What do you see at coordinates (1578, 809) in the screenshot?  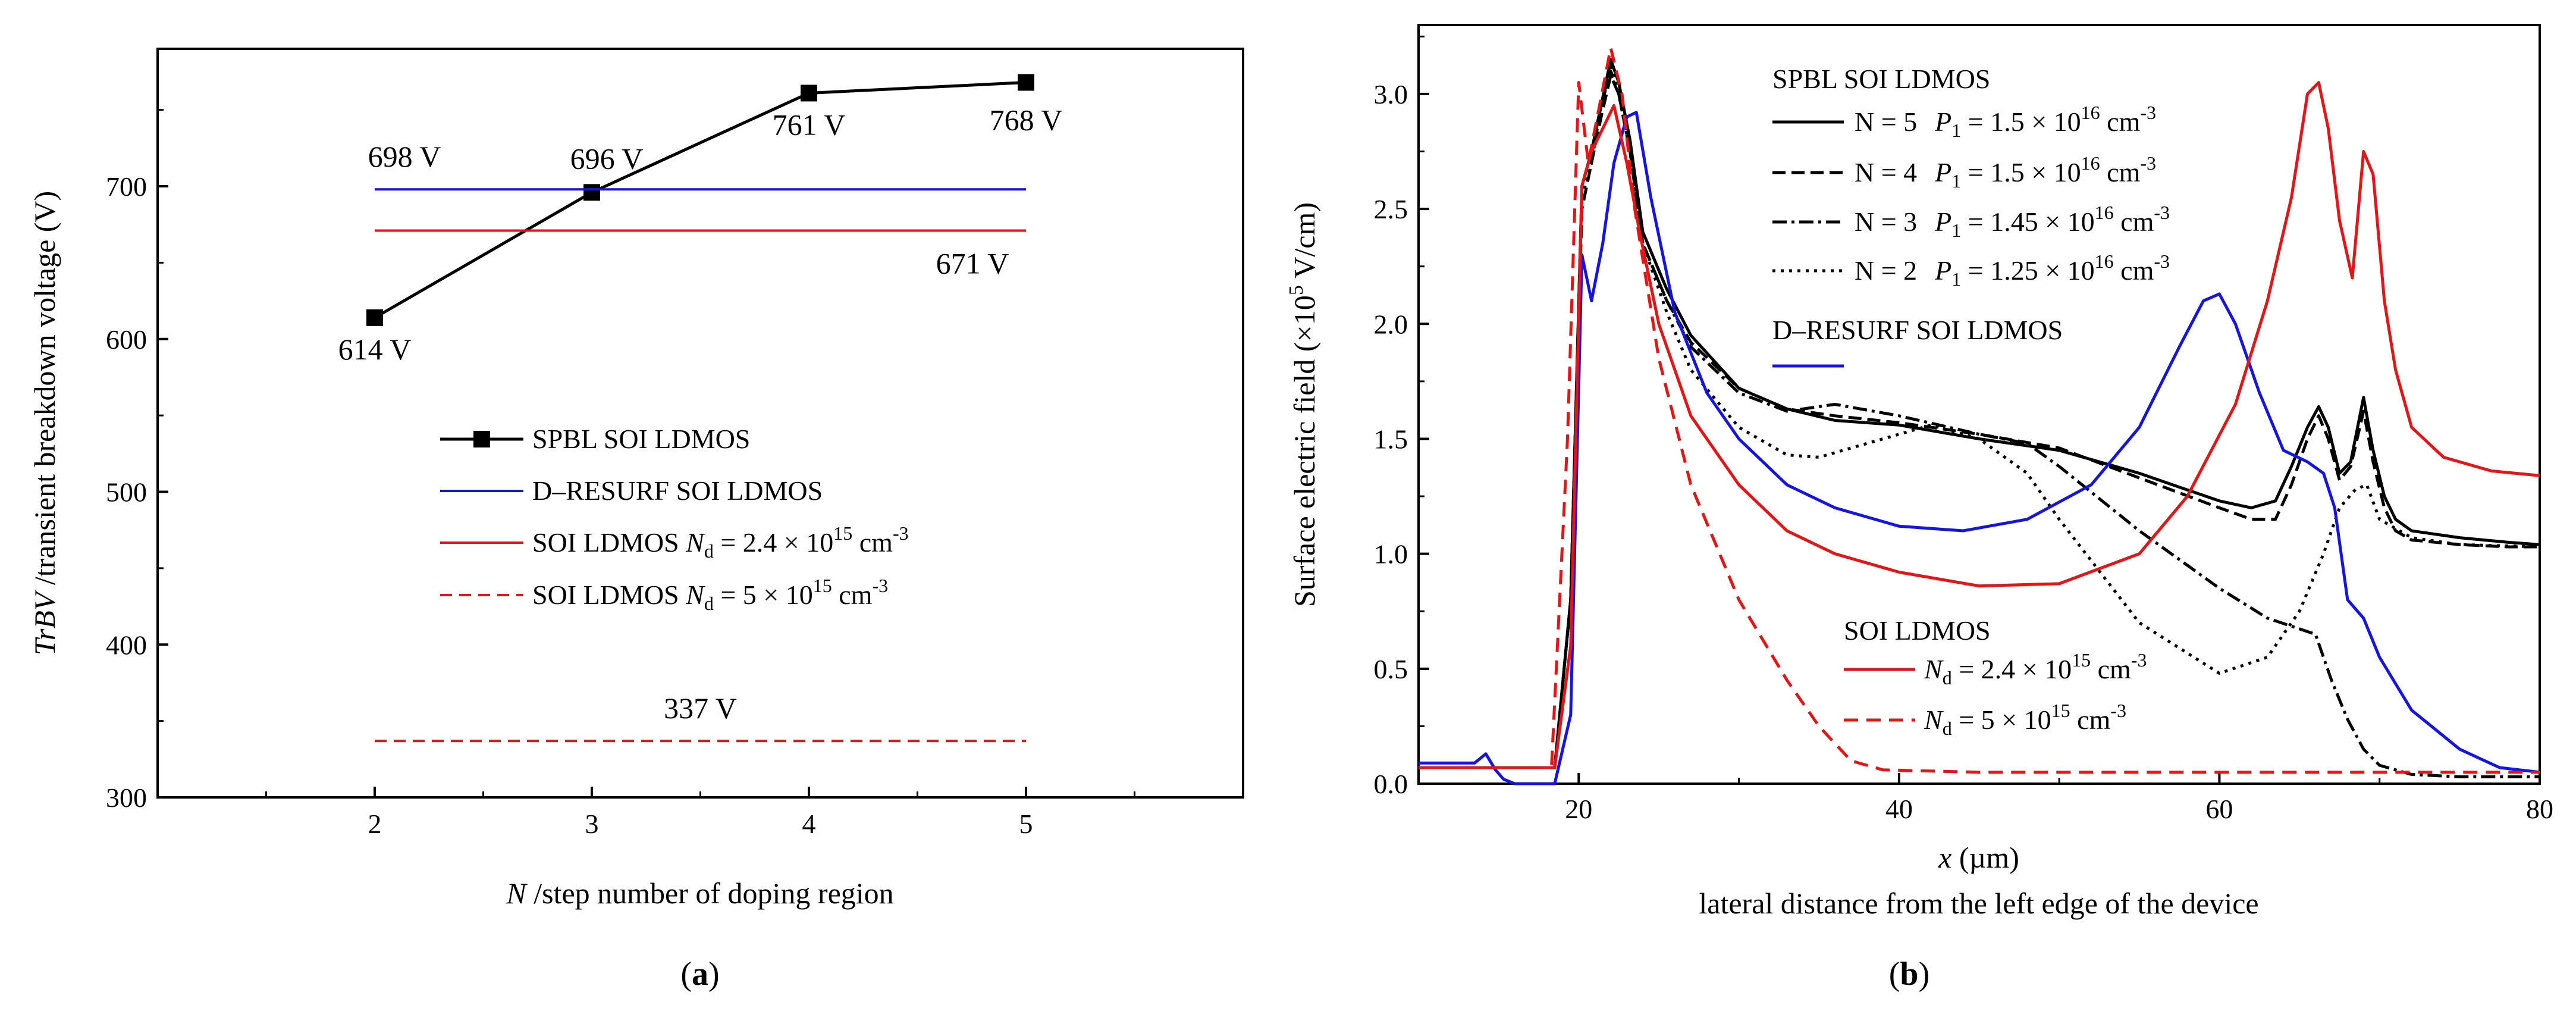 I see `b-xtick-label: 20` at bounding box center [1578, 809].